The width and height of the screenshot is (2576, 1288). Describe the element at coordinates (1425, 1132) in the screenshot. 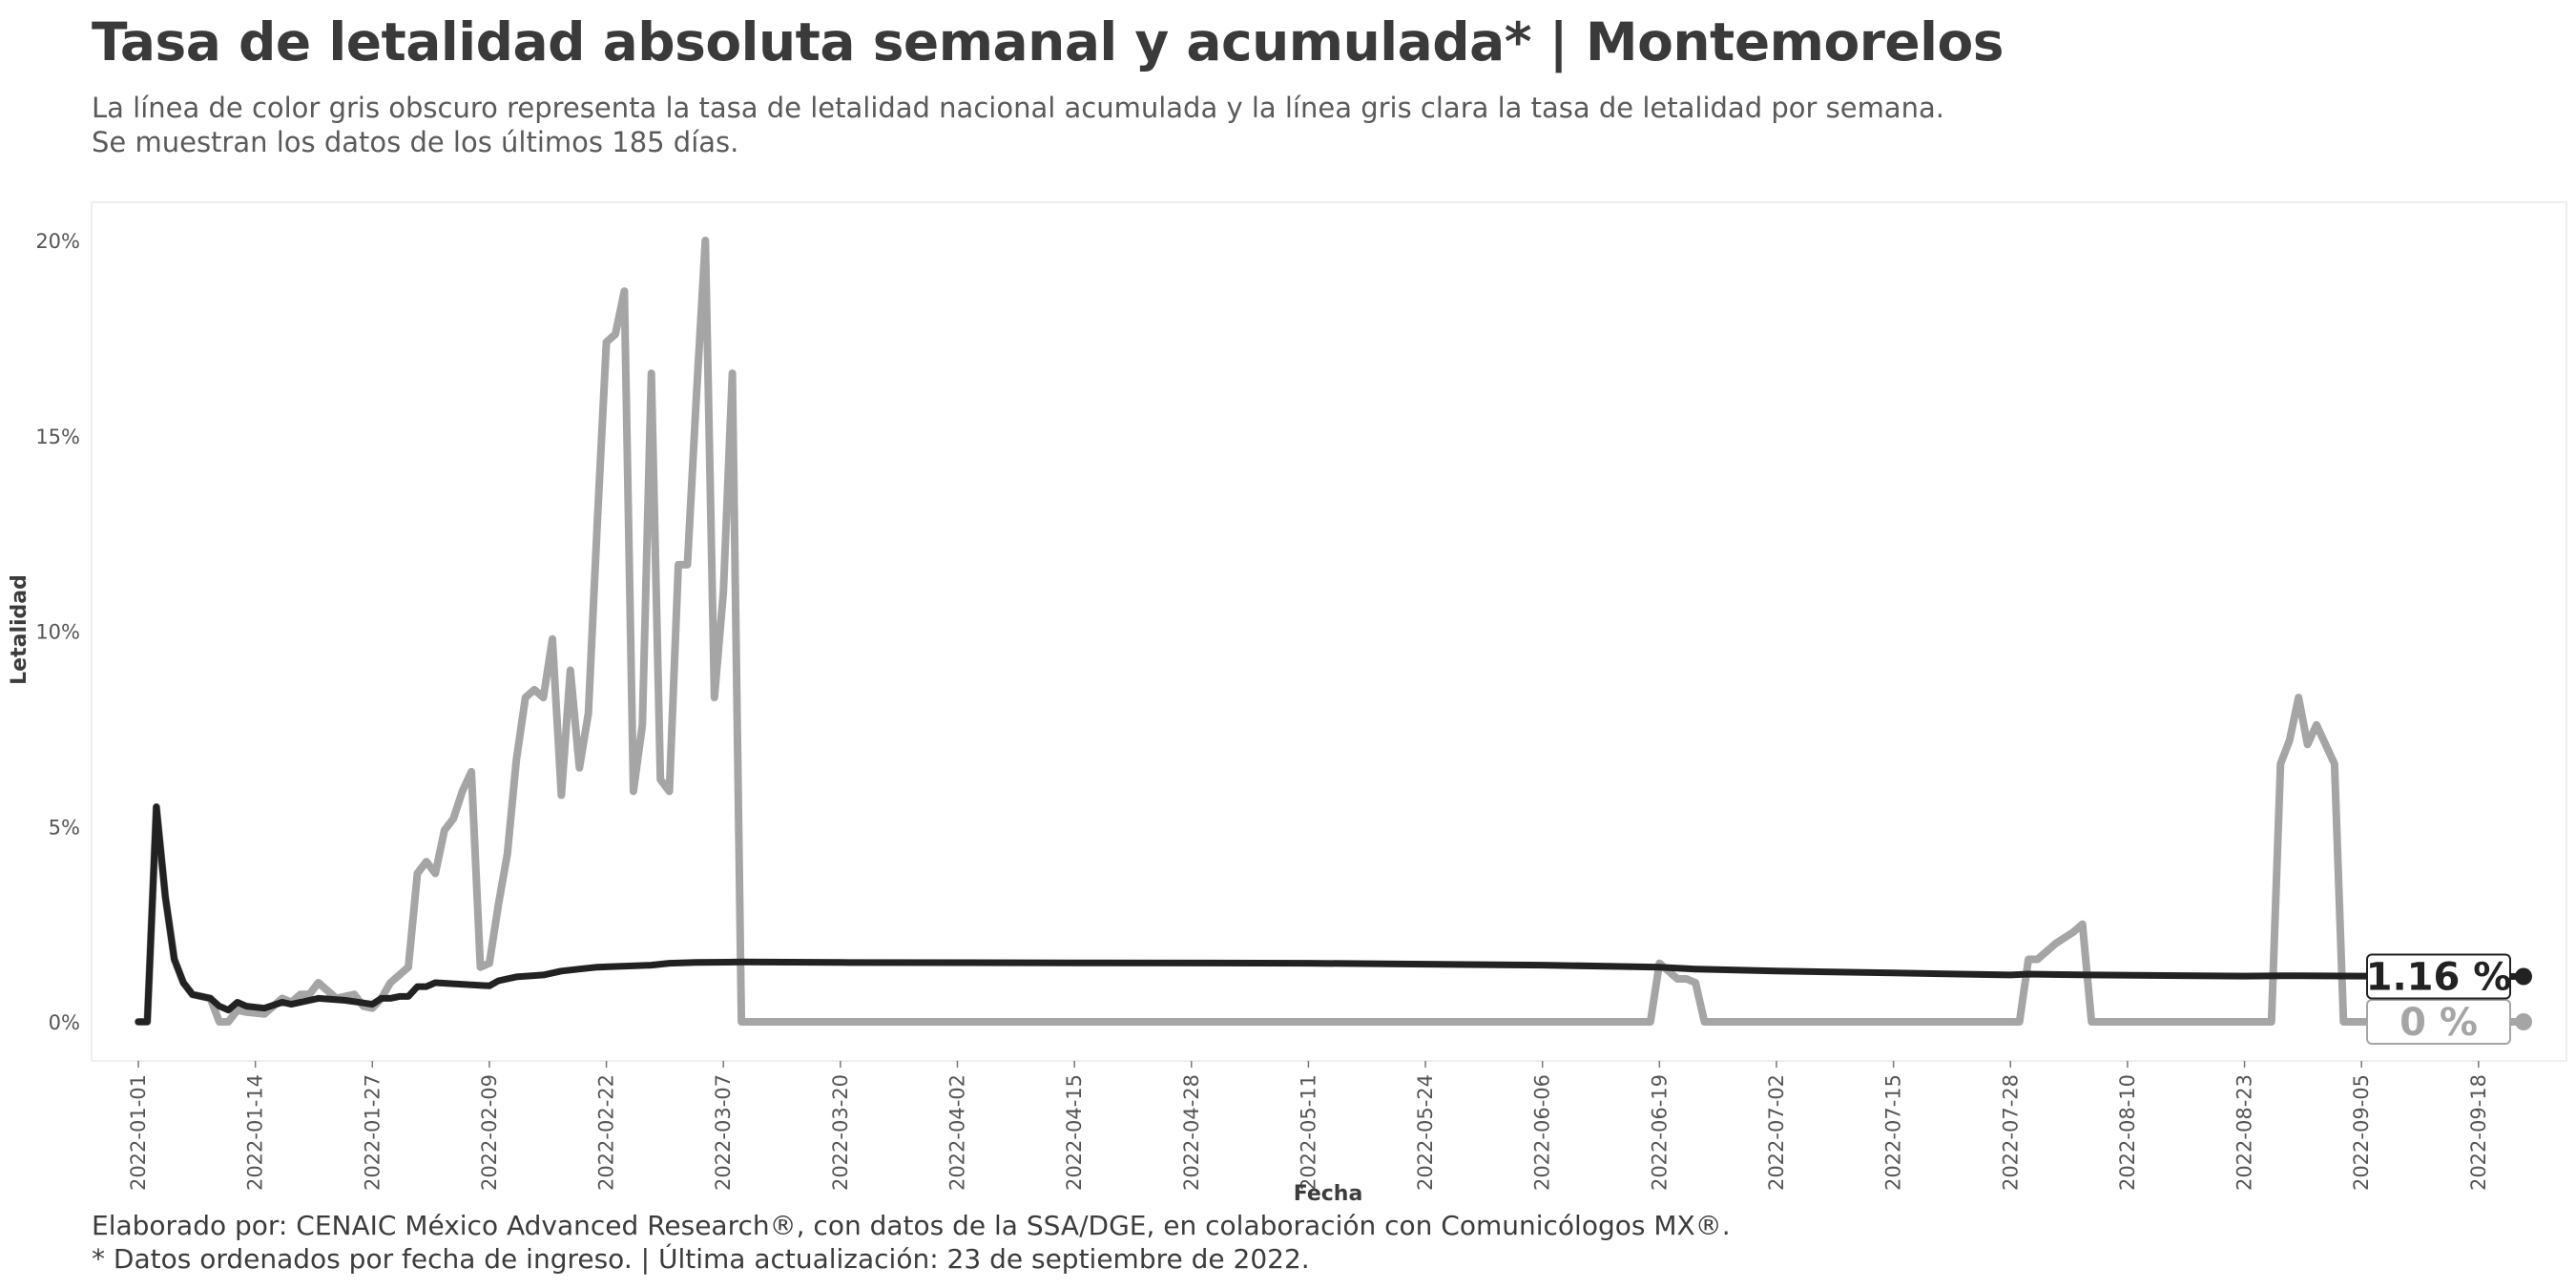

I see `x-tick-label: 2022-05-24` at that location.